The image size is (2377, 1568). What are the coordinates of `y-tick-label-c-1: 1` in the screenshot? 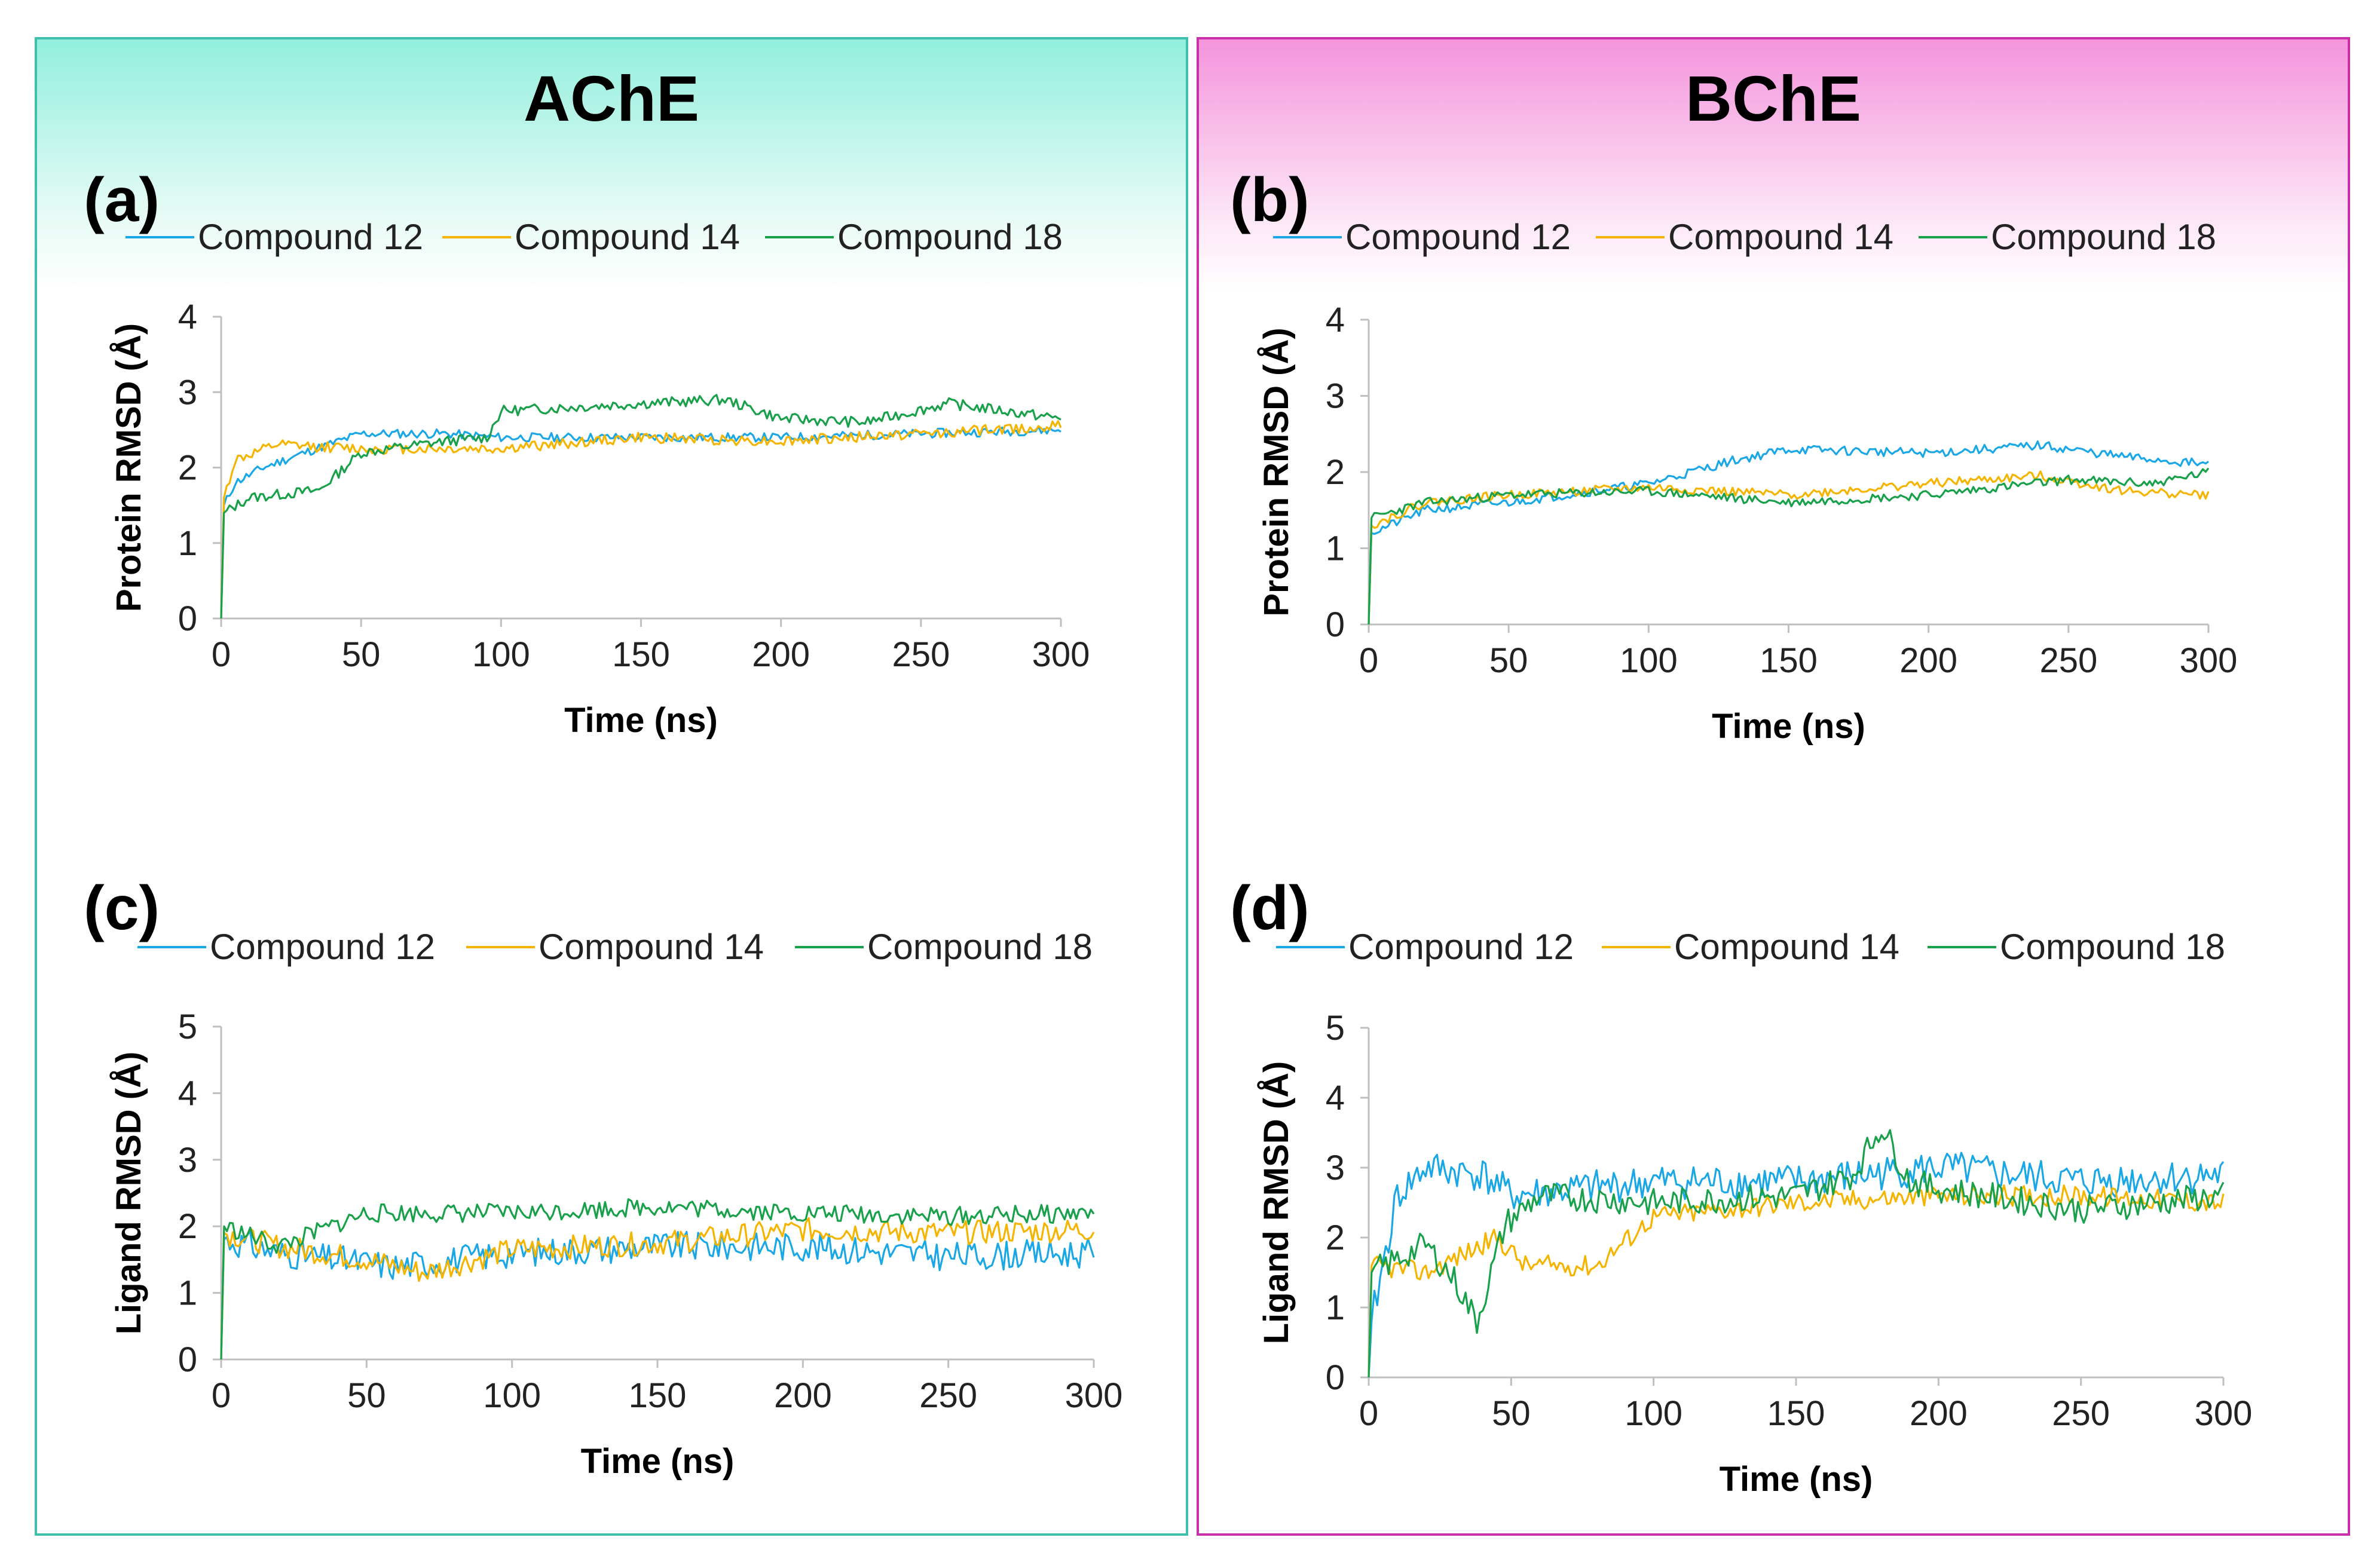 It's located at (188, 1293).